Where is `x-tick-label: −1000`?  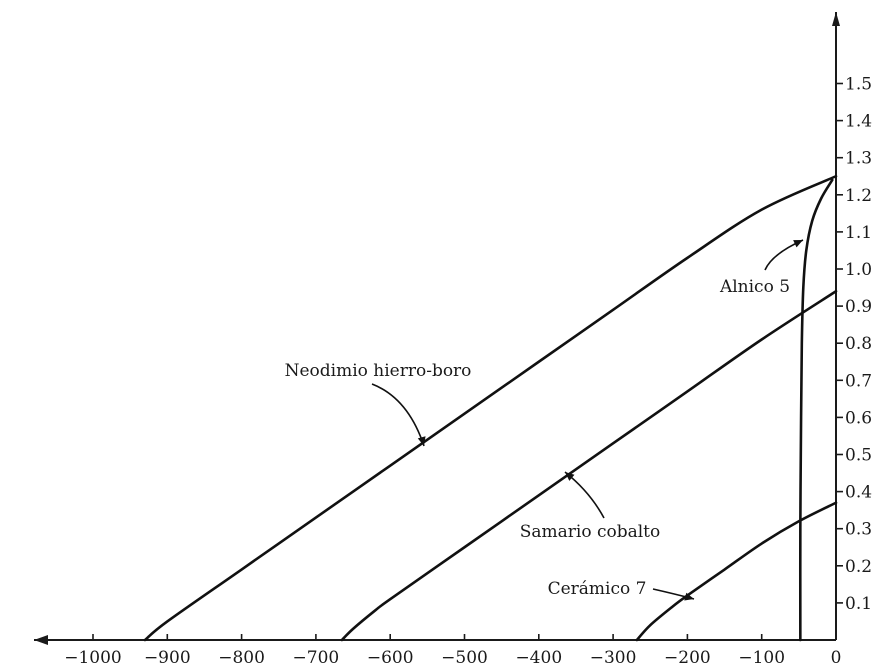
x-tick-label: −1000 is located at coordinates (93, 658).